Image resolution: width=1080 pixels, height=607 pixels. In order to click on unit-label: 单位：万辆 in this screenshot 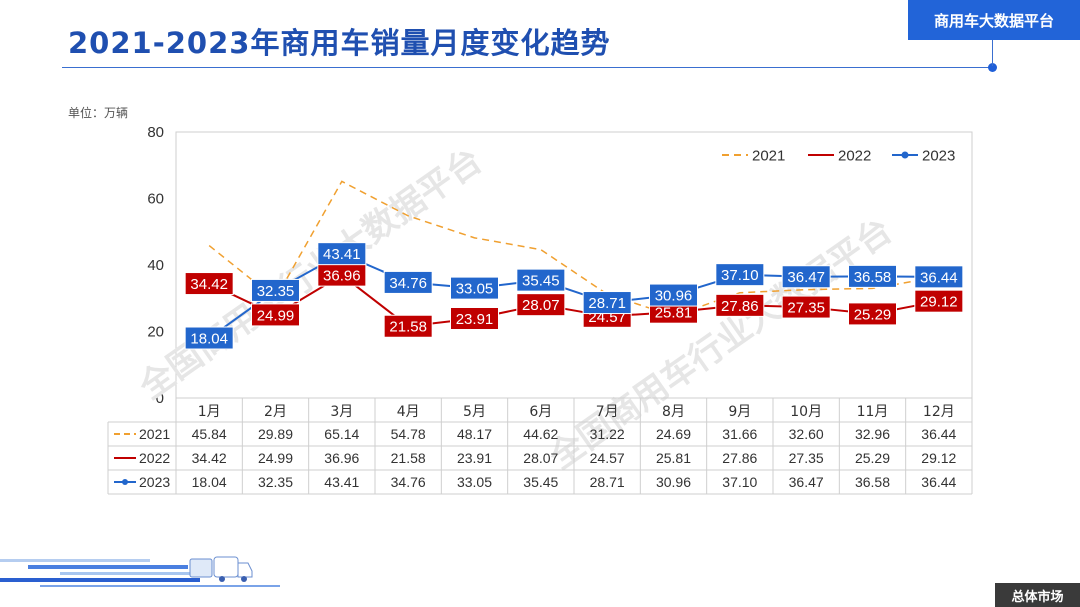, I will do `click(98, 113)`.